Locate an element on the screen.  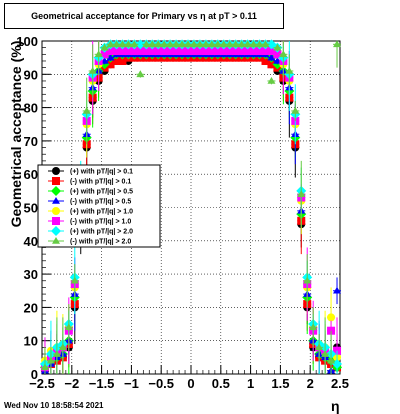
legend-label: (+) with pT/|q| > 1.0 is located at coordinates (101, 212).